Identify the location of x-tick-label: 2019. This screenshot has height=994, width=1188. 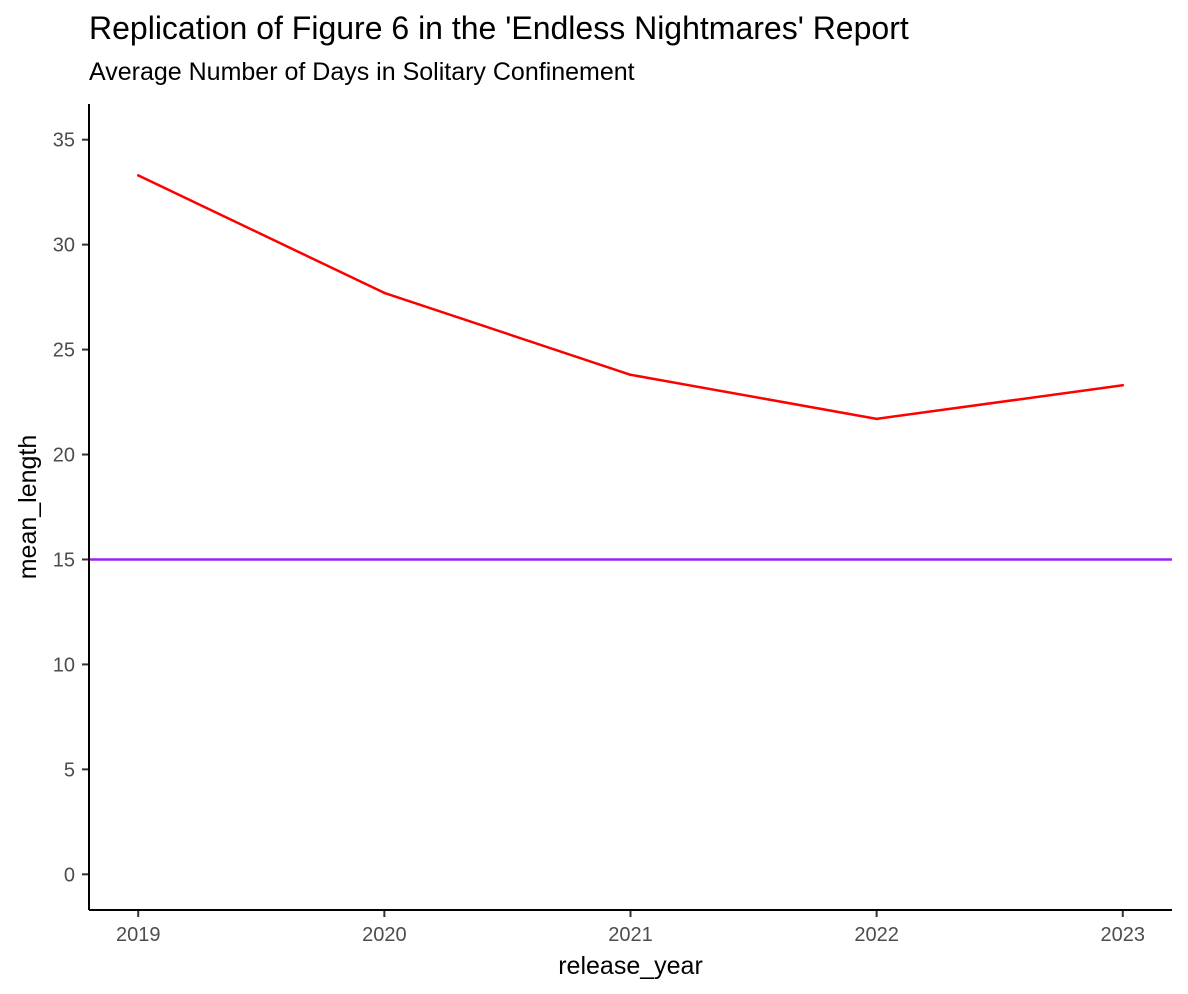
(138, 935).